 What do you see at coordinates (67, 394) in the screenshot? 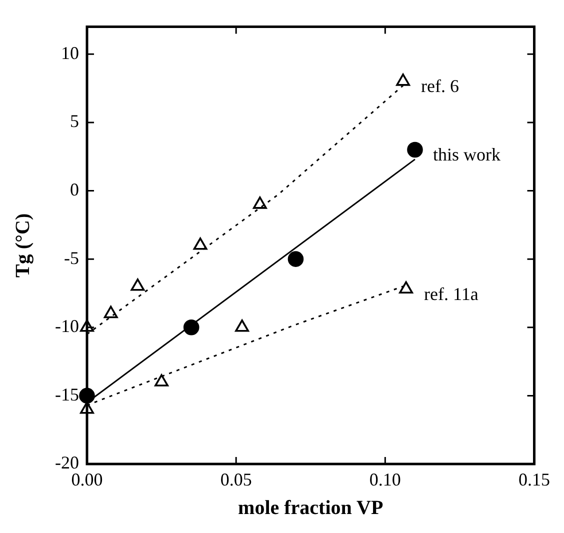
I see `y-tick-label: -15` at bounding box center [67, 394].